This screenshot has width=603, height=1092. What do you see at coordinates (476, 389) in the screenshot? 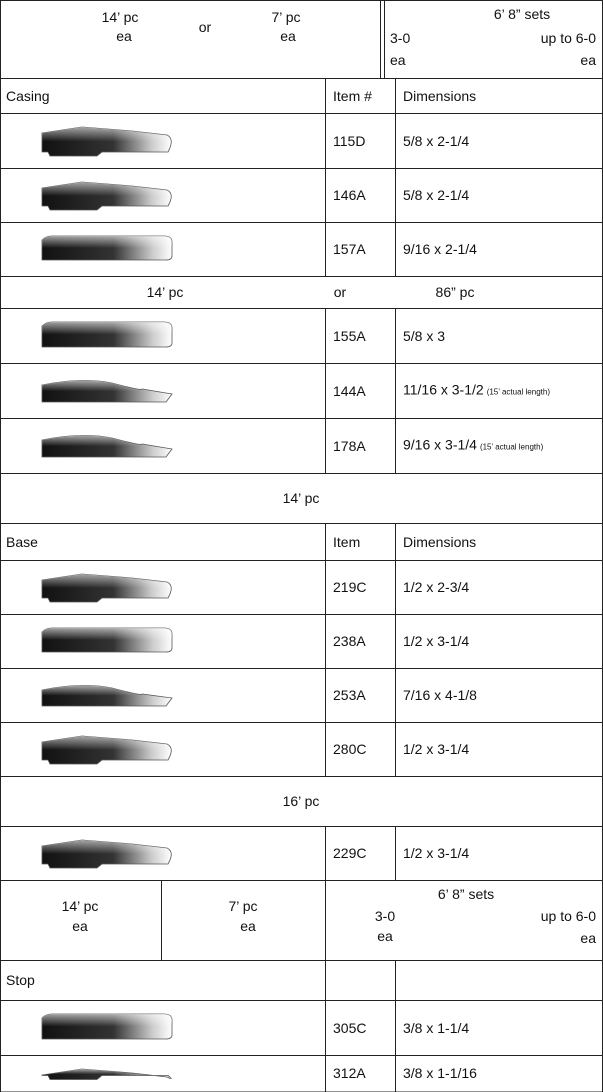
I see `dimensions: 11/16 x 3-1/2 (15’ actual length)` at bounding box center [476, 389].